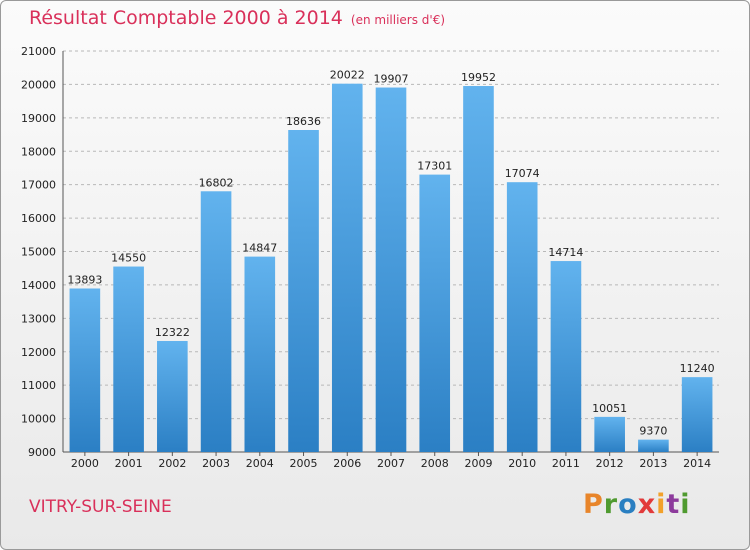  I want to click on y-tick-label: 11000, so click(38, 385).